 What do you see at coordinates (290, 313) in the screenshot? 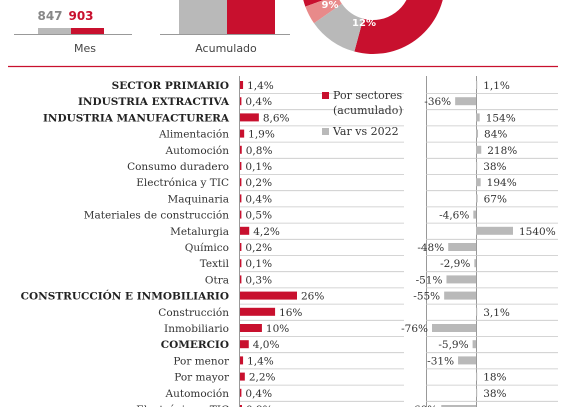
I see `bar-sector-label-14: 16%` at bounding box center [290, 313].